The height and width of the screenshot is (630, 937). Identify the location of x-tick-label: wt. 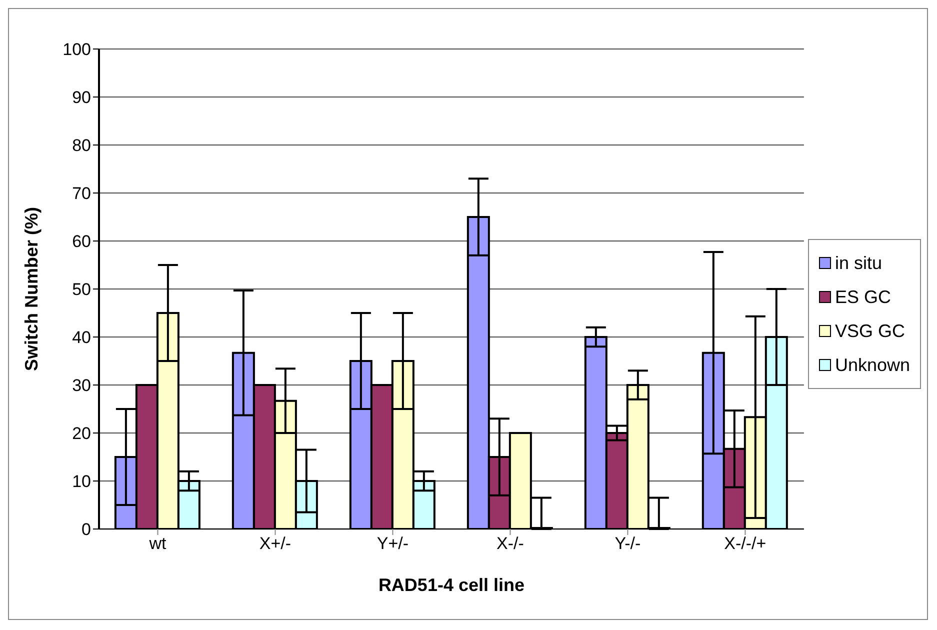
(157, 544).